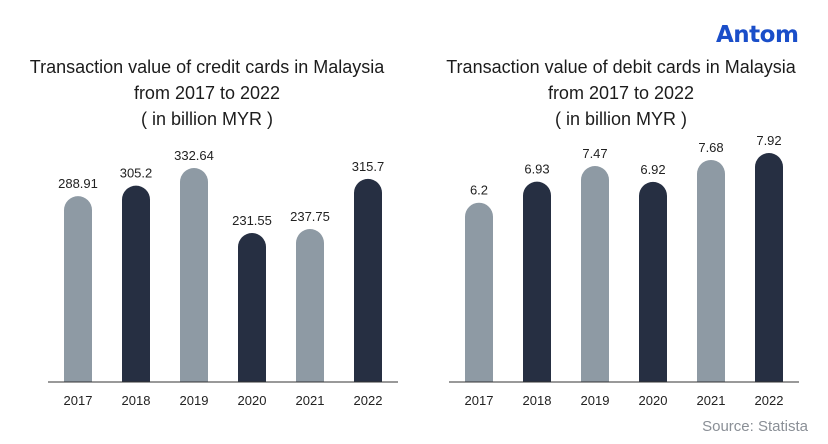  What do you see at coordinates (652, 169) in the screenshot?
I see `value-label-2020: 6.92` at bounding box center [652, 169].